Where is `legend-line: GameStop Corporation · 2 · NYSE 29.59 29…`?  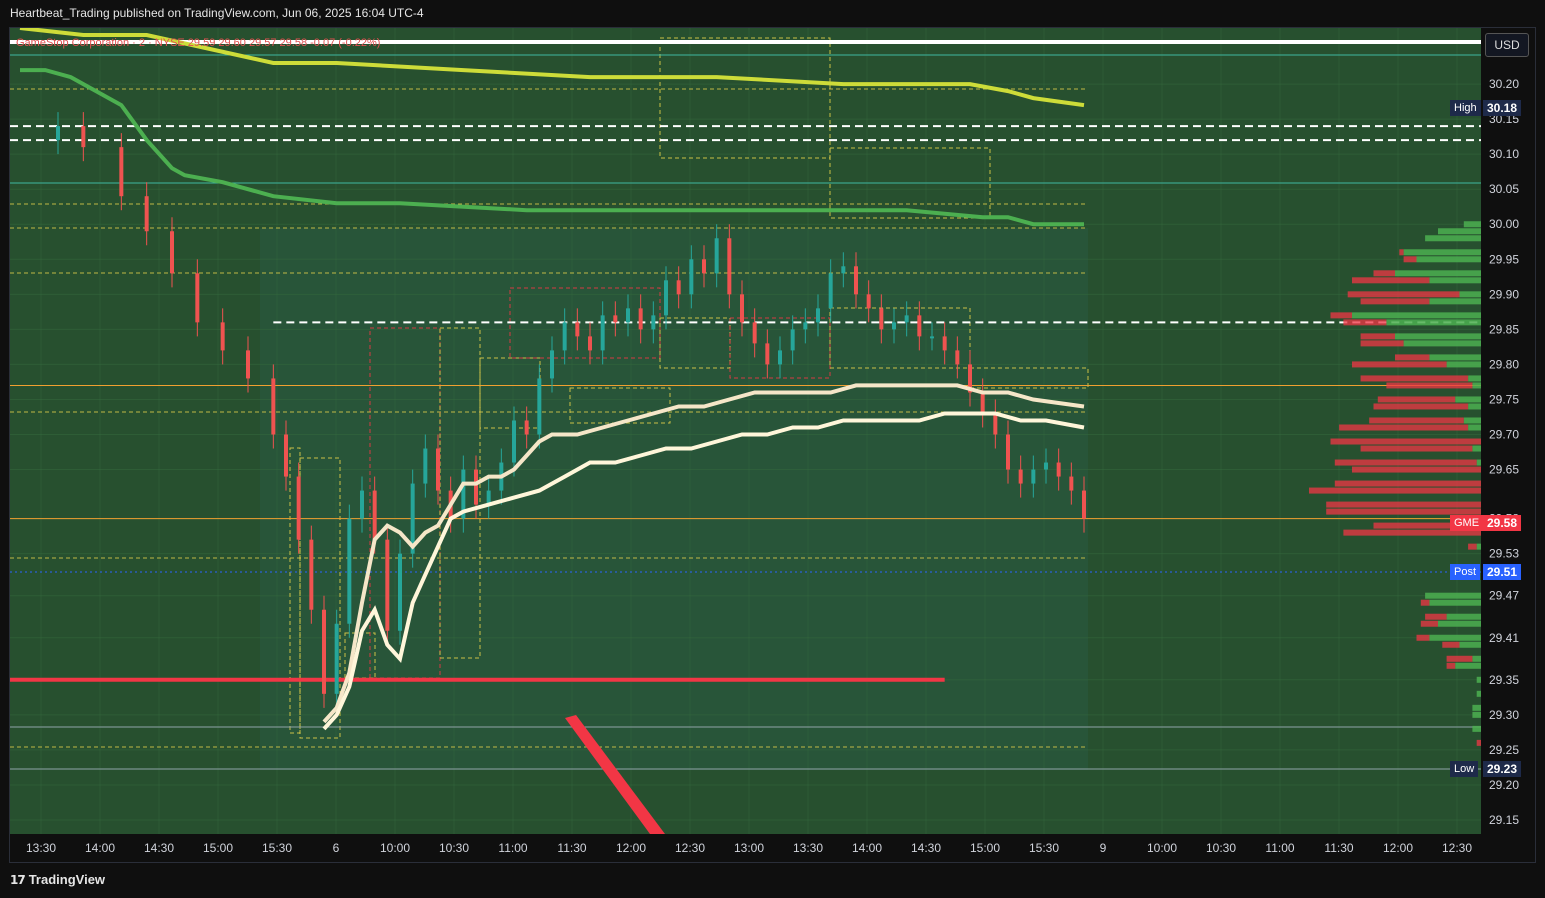 legend-line: GameStop Corporation · 2 · NYSE 29.59 29… is located at coordinates (198, 43).